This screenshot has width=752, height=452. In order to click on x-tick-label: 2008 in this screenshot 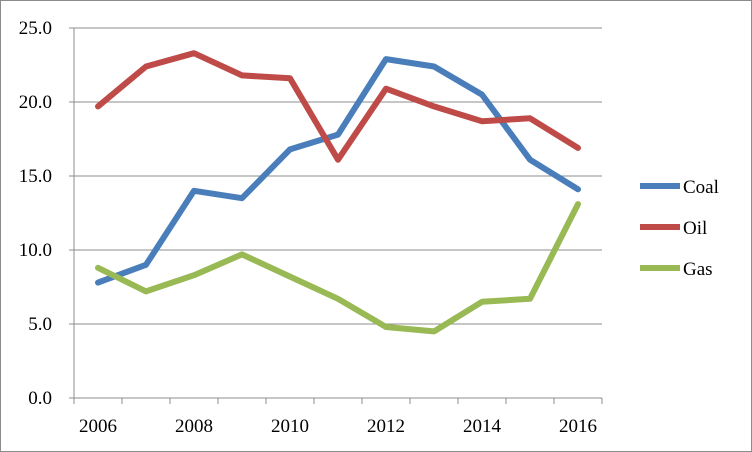, I will do `click(194, 426)`.